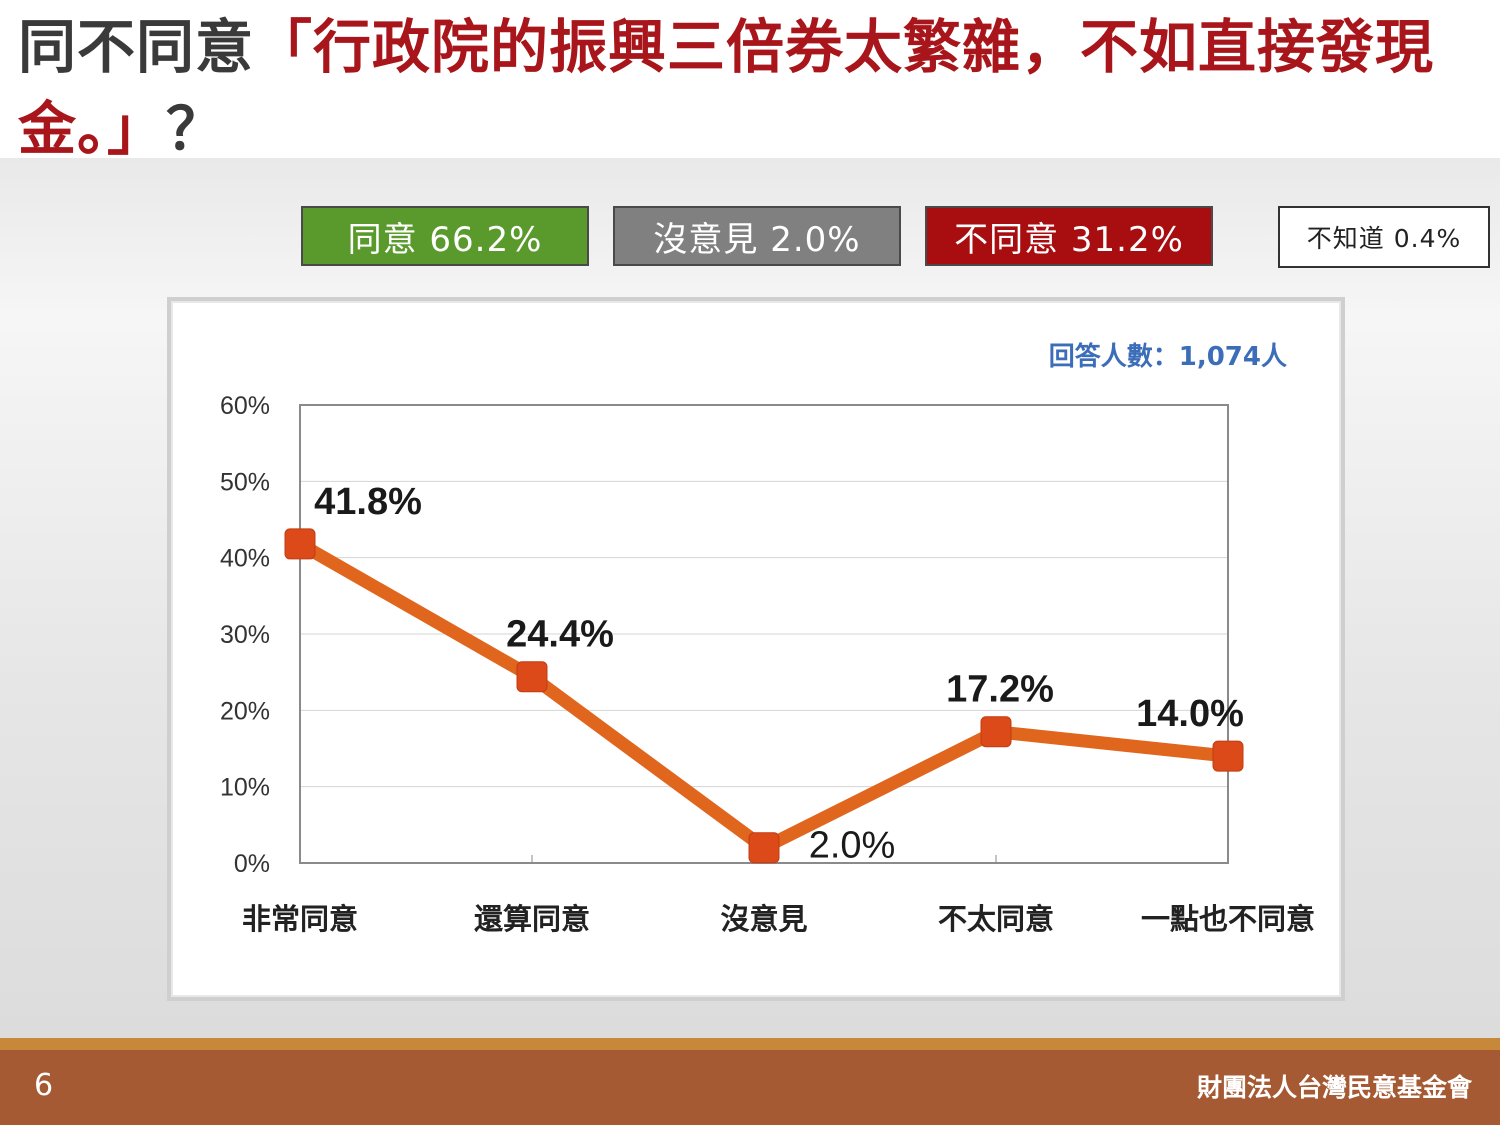  Describe the element at coordinates (196, 129) in the screenshot. I see `title-suffix: ？` at that location.